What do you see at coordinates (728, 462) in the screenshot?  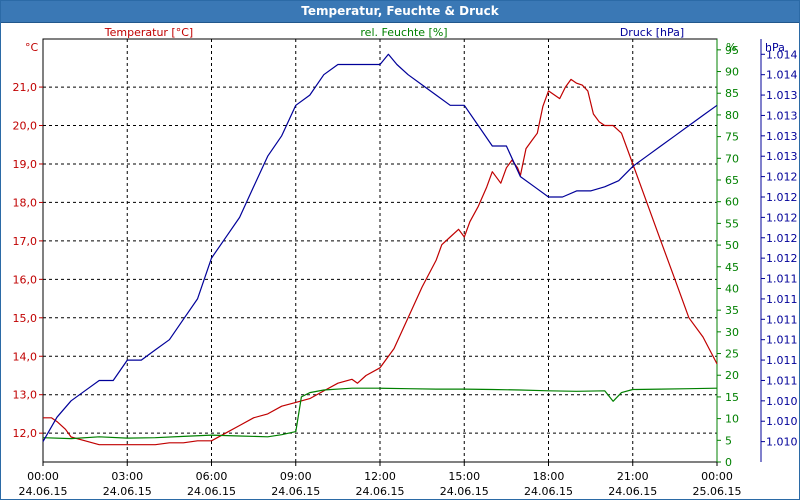 I see `humidity-tick-label: 0` at bounding box center [728, 462].